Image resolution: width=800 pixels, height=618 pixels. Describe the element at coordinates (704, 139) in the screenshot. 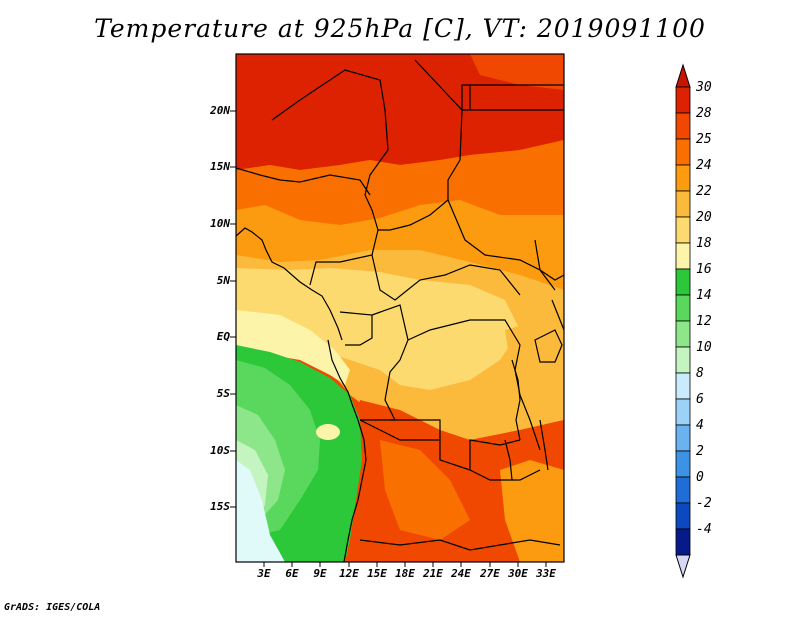

I see `colorbar-label: 25` at that location.